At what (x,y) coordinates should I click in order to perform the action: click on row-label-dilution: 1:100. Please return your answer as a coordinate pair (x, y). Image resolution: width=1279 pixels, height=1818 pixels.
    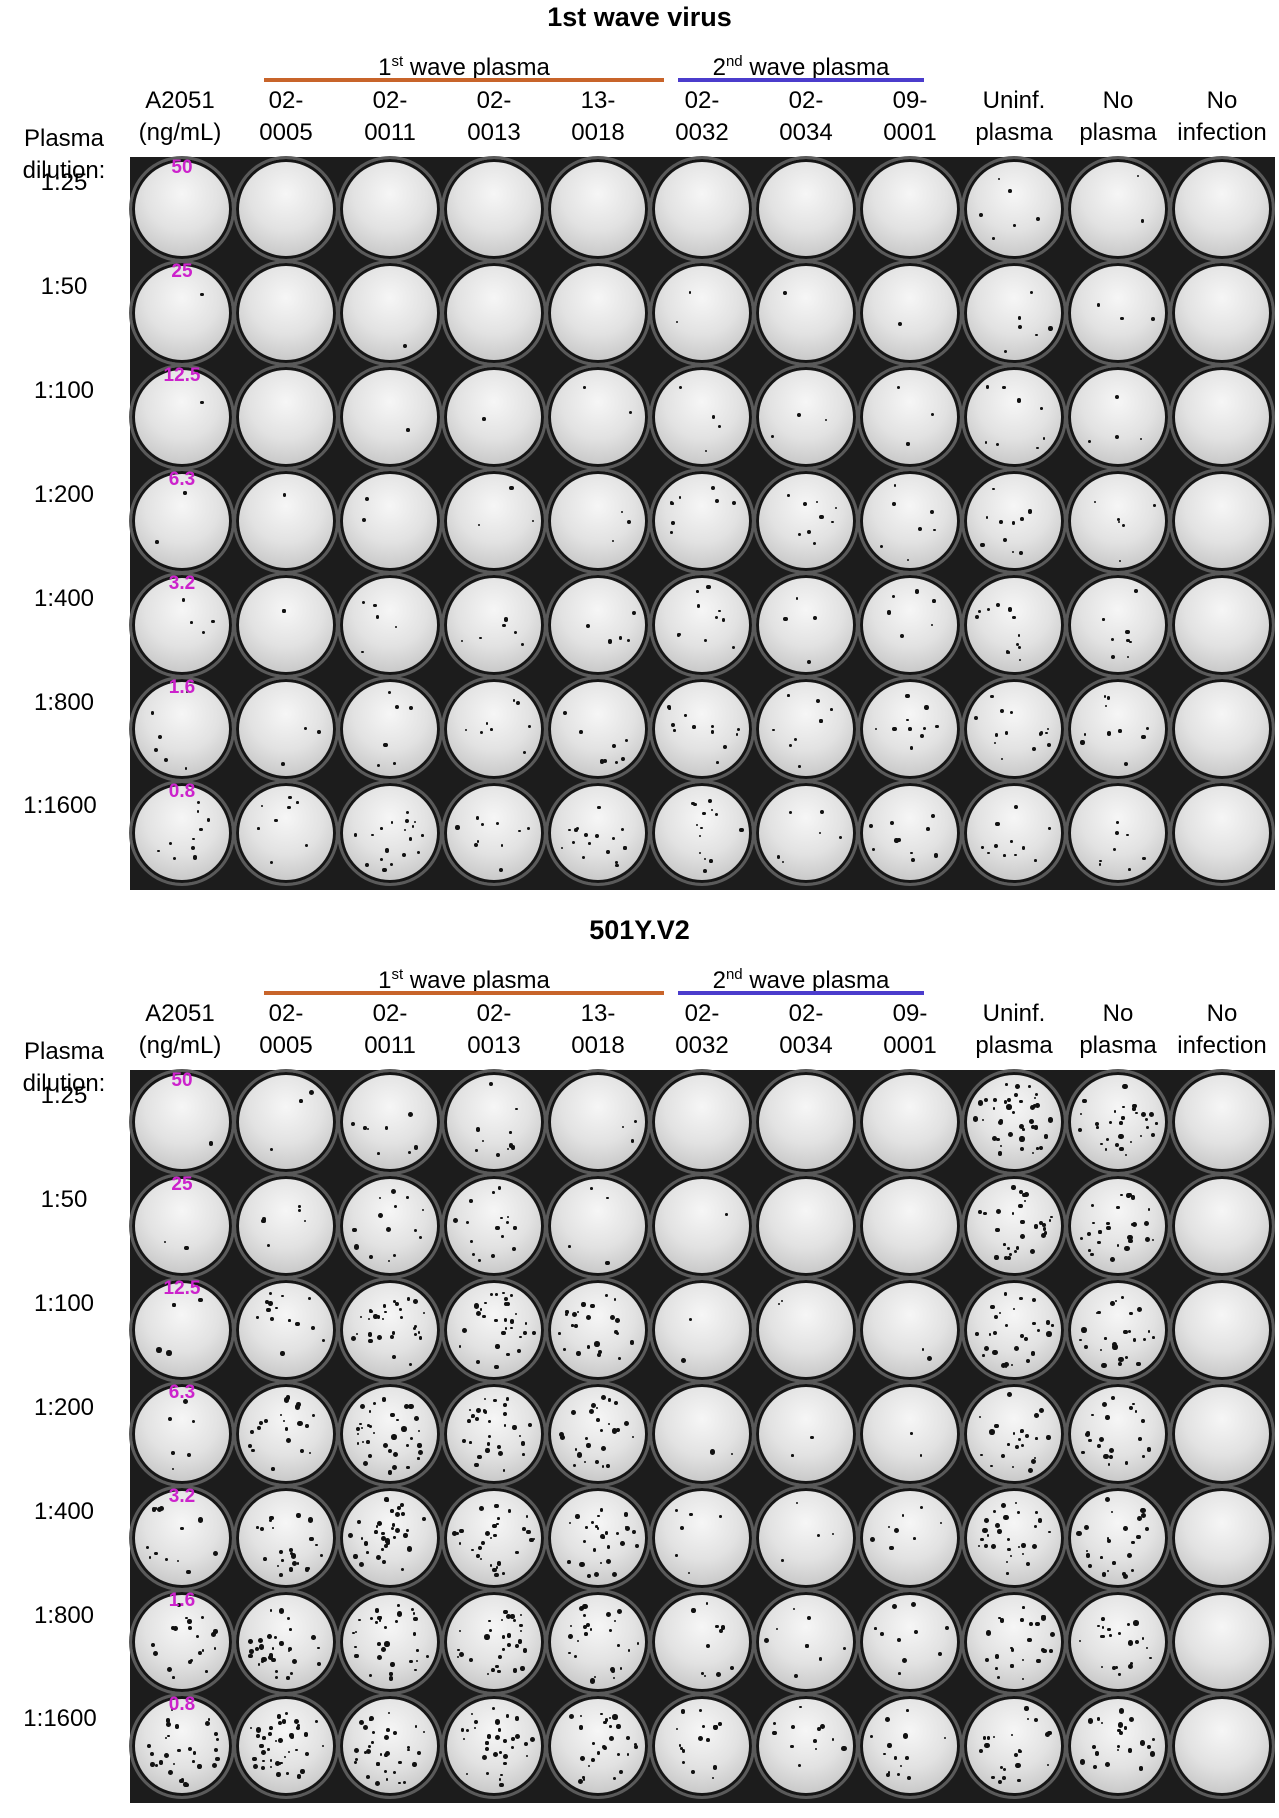
    Looking at the image, I should click on (64, 390).